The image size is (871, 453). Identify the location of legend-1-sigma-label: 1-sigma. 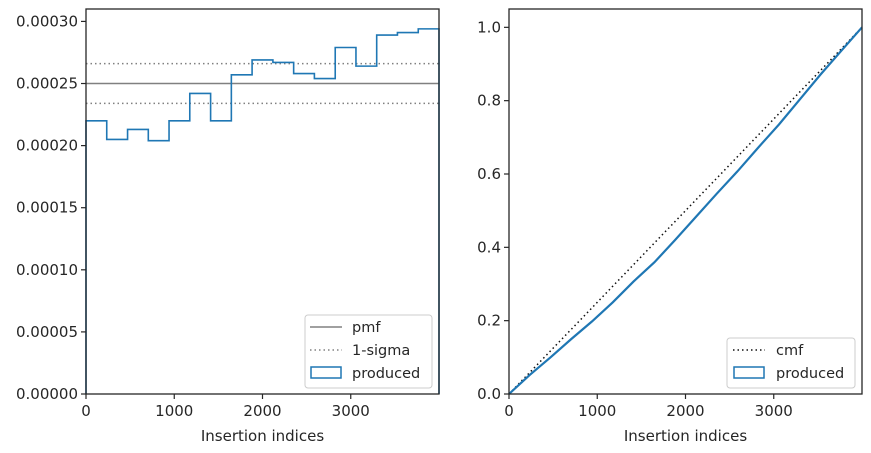
(381, 351).